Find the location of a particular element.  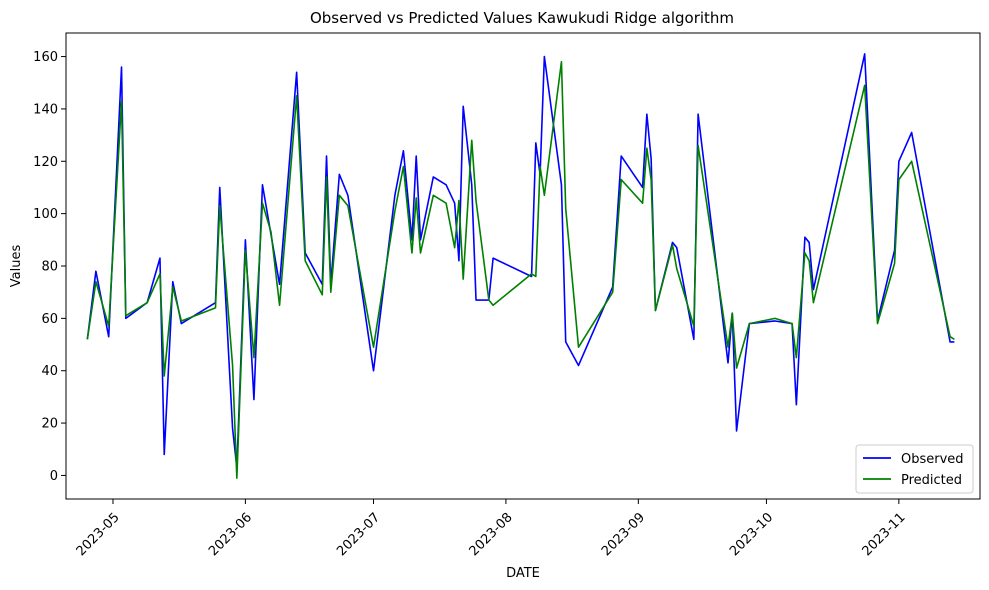

y-tick-label: 80 is located at coordinates (49, 267).